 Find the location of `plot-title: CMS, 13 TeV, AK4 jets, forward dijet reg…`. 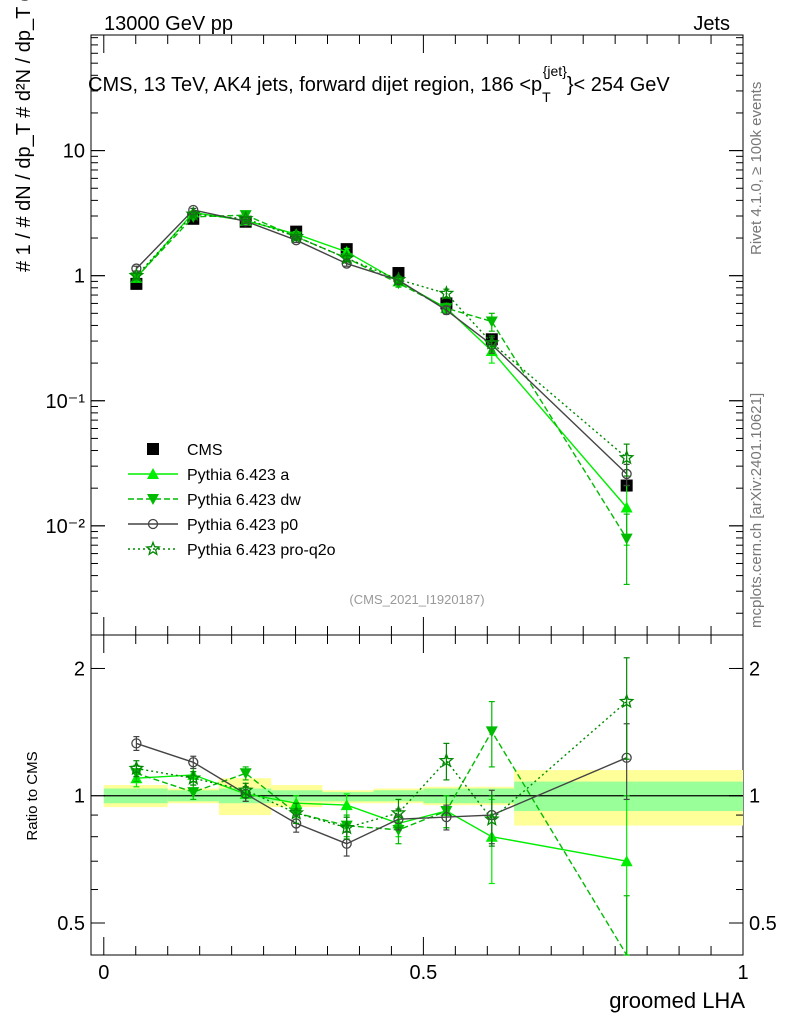

plot-title: CMS, 13 TeV, AK4 jets, forward dijet reg… is located at coordinates (379, 84).